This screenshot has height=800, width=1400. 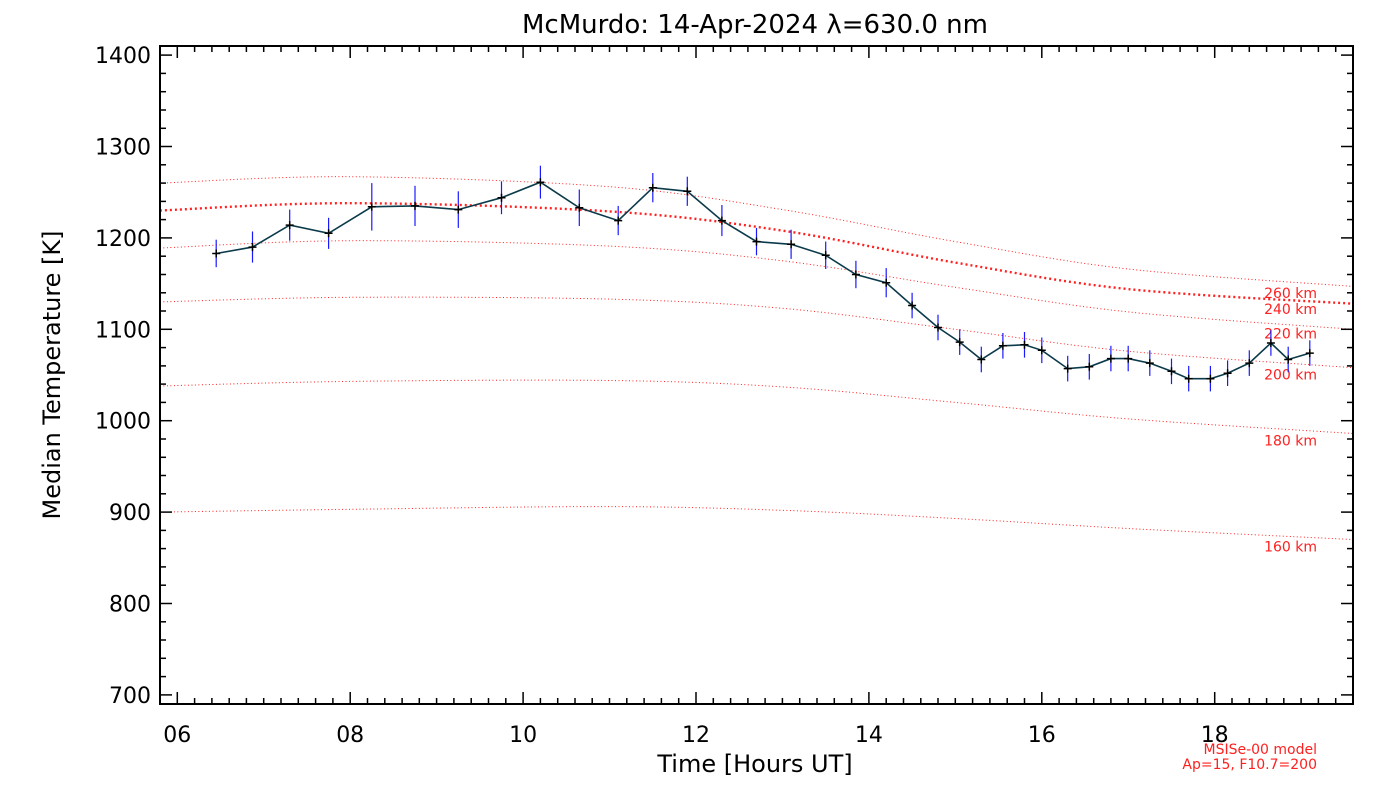 I want to click on y-tick-label: 1100, so click(x=123, y=330).